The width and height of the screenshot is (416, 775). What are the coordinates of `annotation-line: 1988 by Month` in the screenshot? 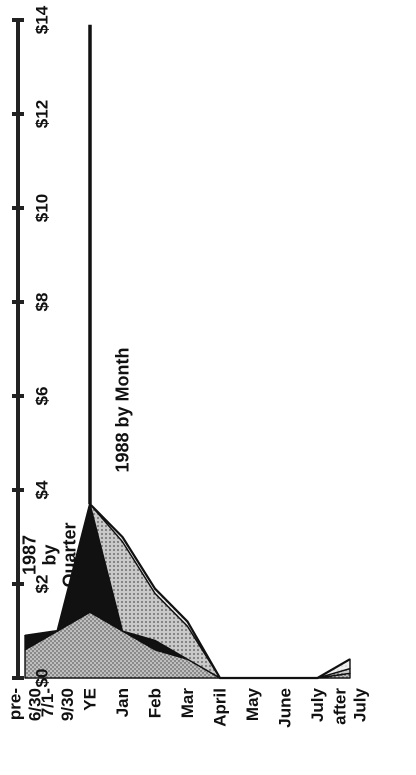 It's located at (123, 409).